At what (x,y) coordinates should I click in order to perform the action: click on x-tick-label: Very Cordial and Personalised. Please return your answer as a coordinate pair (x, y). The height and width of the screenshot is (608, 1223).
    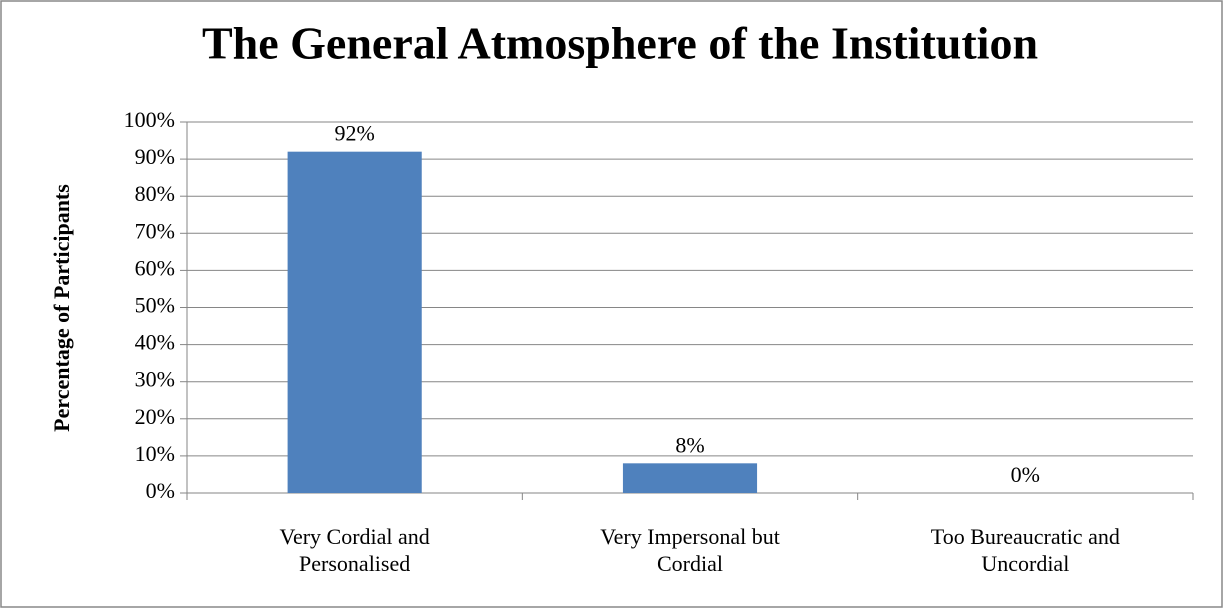
    Looking at the image, I should click on (354, 550).